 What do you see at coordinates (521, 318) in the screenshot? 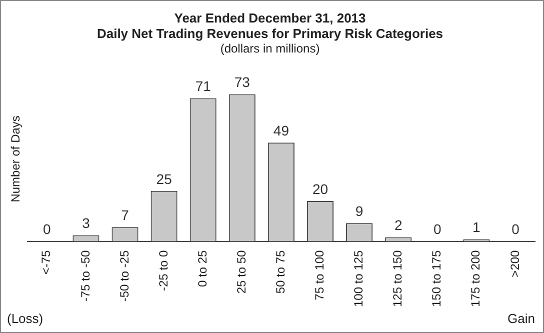
I see `text: Gain` at bounding box center [521, 318].